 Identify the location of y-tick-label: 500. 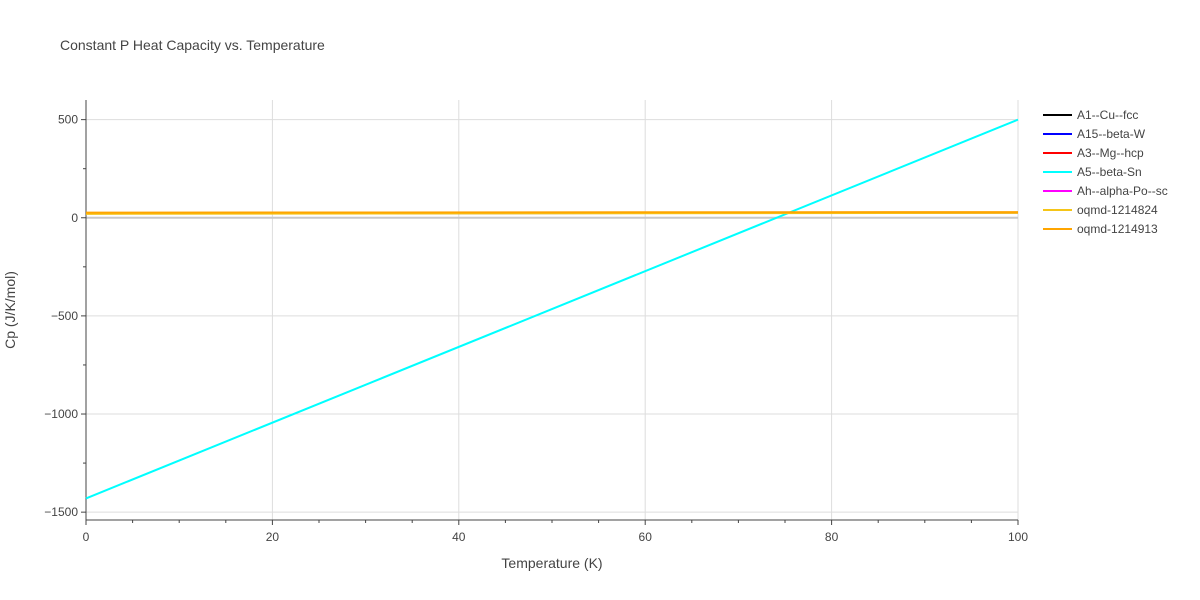
(68, 120).